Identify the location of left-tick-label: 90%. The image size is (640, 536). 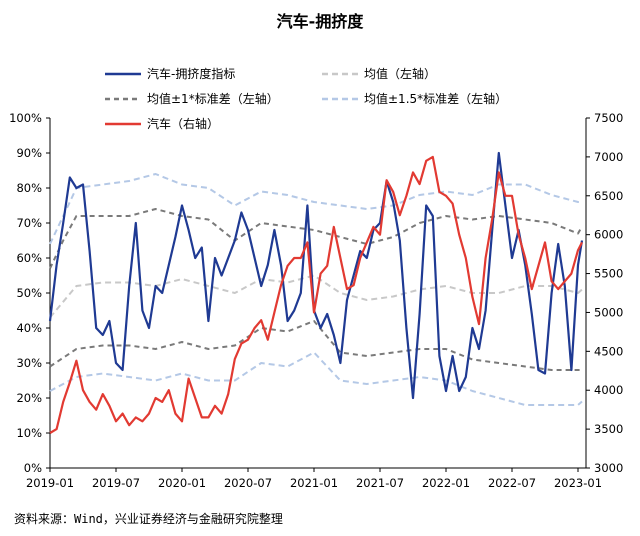
(29, 153).